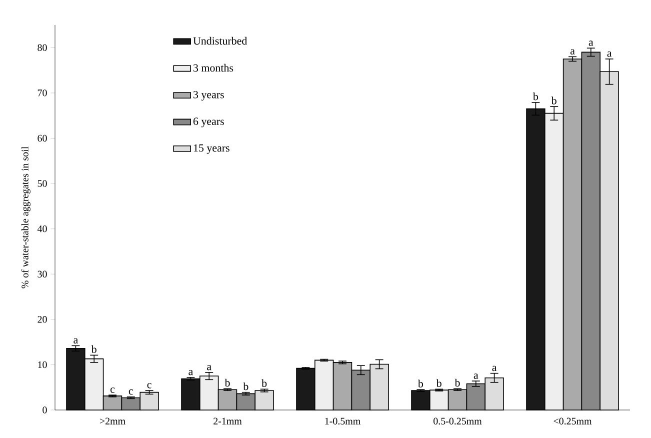 Image resolution: width=651 pixels, height=438 pixels. Describe the element at coordinates (42, 364) in the screenshot. I see `y-tick-label: 10` at that location.